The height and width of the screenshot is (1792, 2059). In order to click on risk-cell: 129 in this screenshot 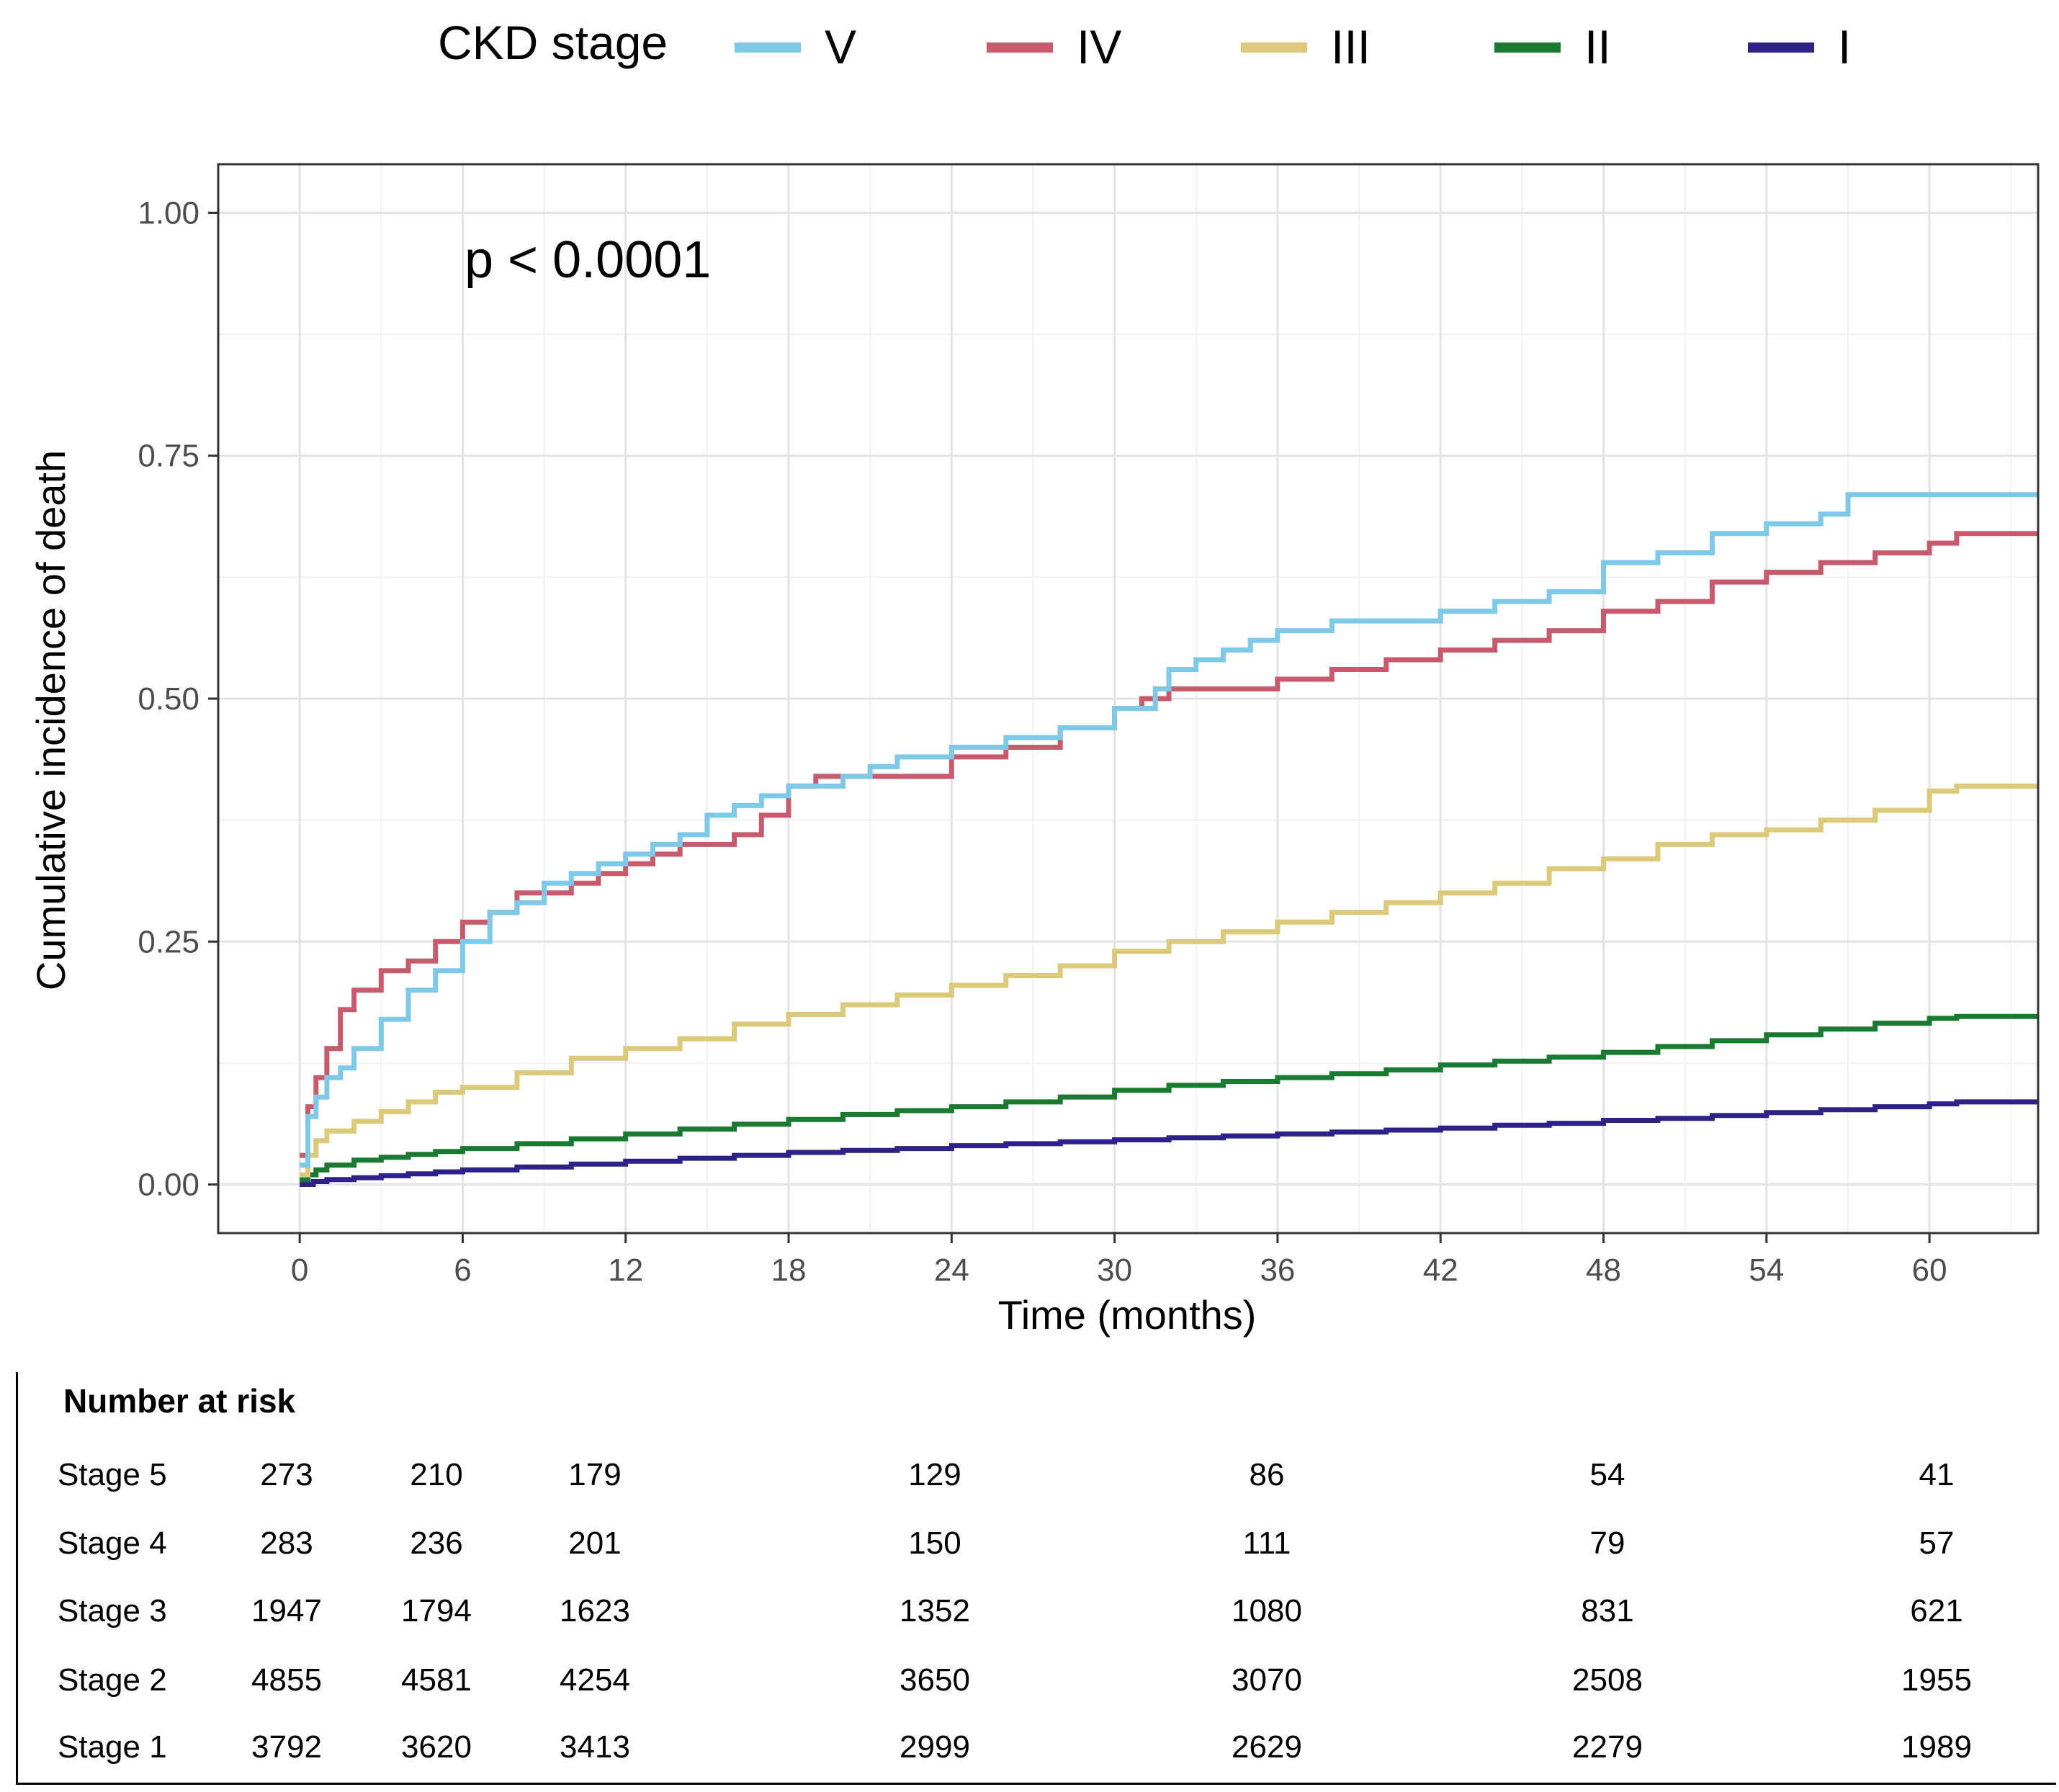, I will do `click(934, 1474)`.